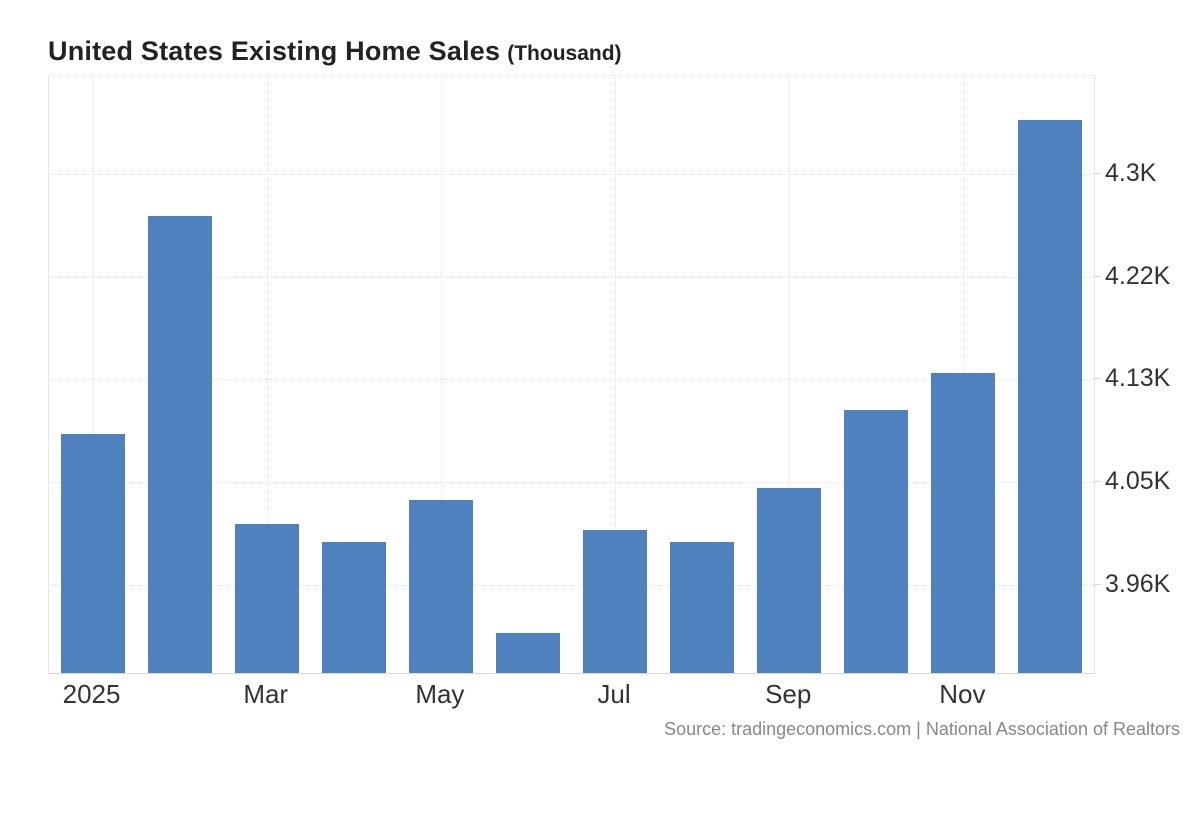 This screenshot has width=1200, height=820. I want to click on bar-dec-2025, so click(1050, 396).